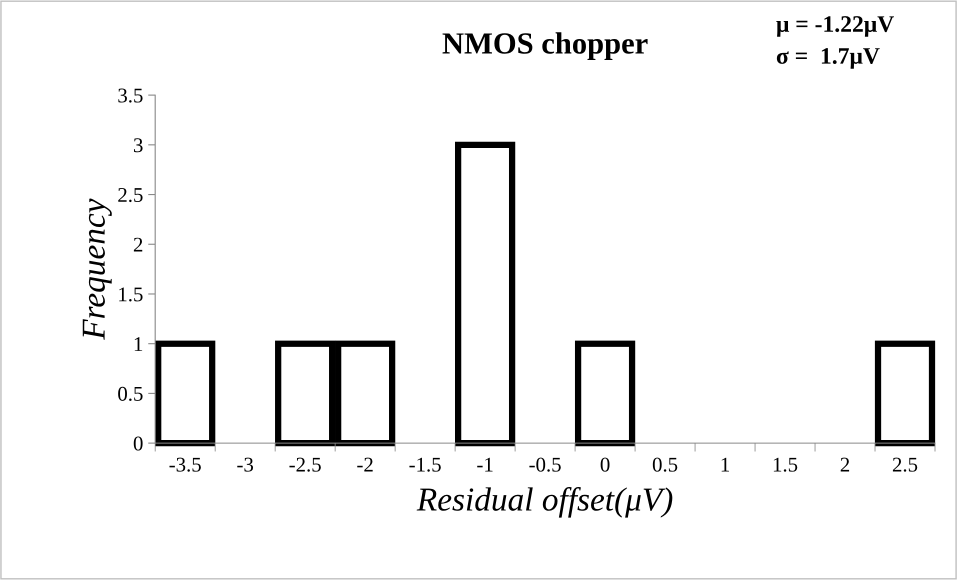 The width and height of the screenshot is (958, 580). Describe the element at coordinates (835, 26) in the screenshot. I see `text: μ = -1.22μV` at that location.